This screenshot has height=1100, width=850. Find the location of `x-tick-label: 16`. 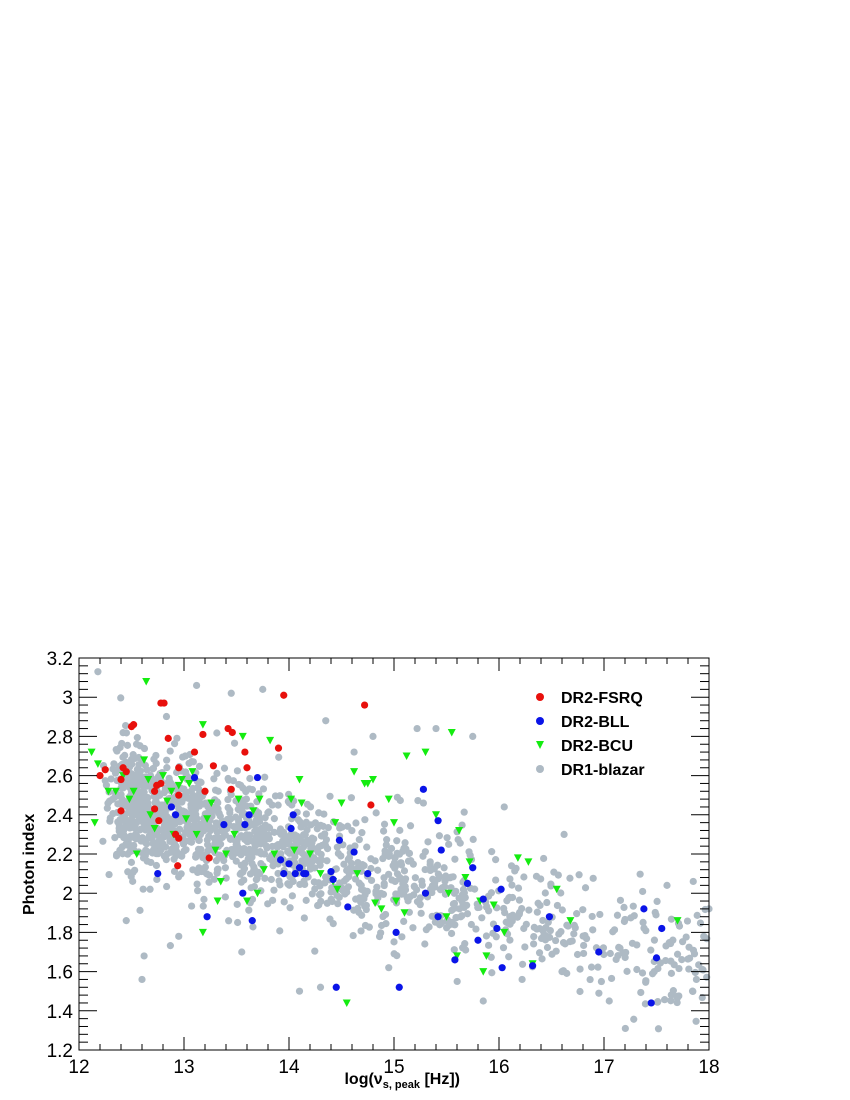

x-tick-label: 16 is located at coordinates (498, 1067).